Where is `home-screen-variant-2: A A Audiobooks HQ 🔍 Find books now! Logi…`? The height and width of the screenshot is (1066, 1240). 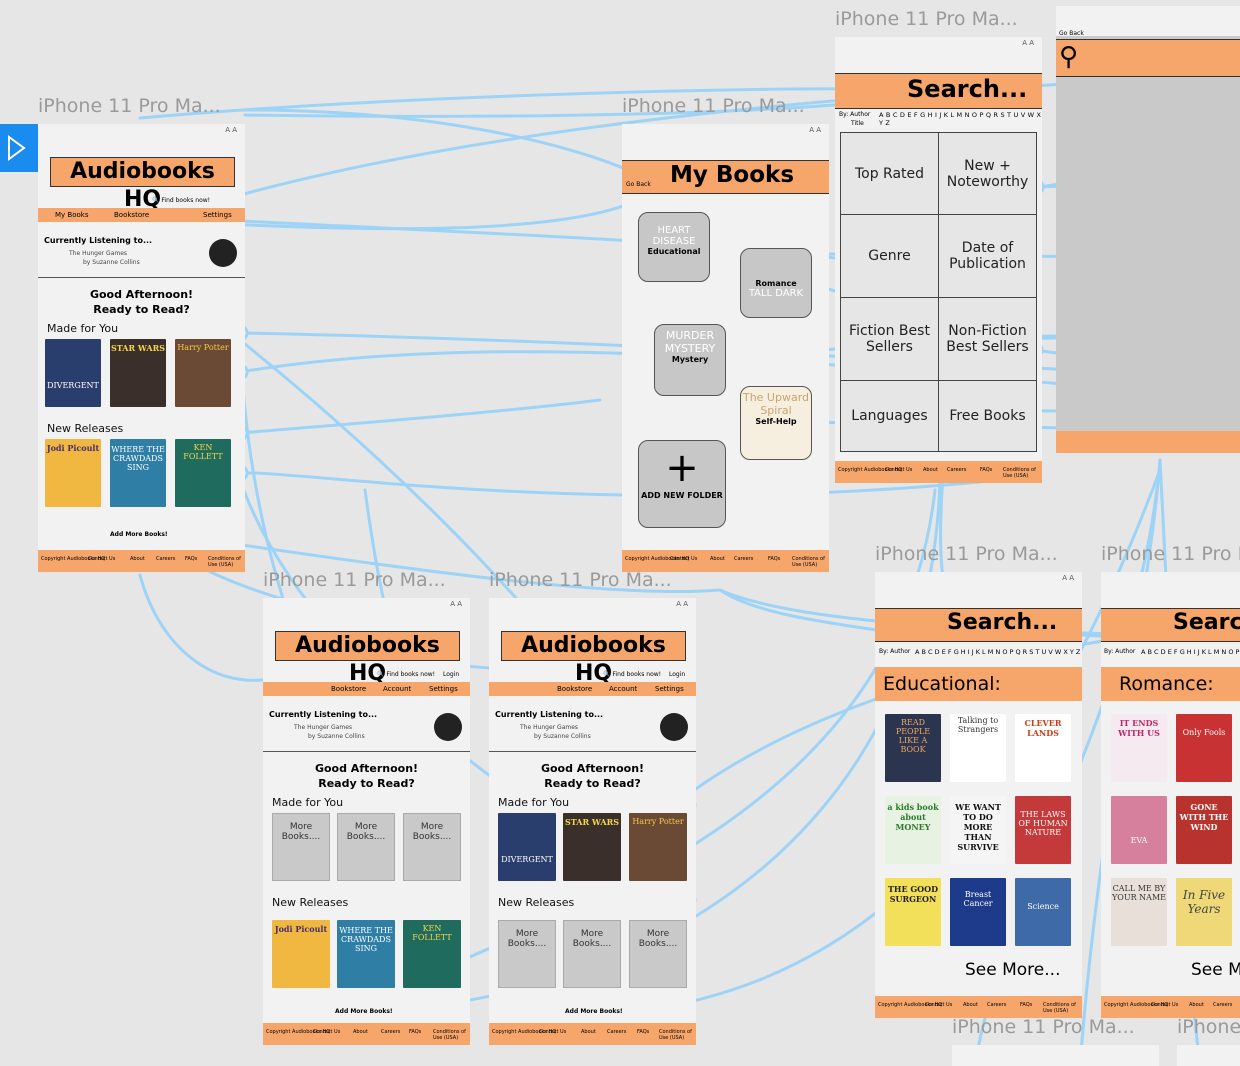
home-screen-variant-2: A A Audiobooks HQ 🔍 Find books now! Logi… is located at coordinates (592, 821).